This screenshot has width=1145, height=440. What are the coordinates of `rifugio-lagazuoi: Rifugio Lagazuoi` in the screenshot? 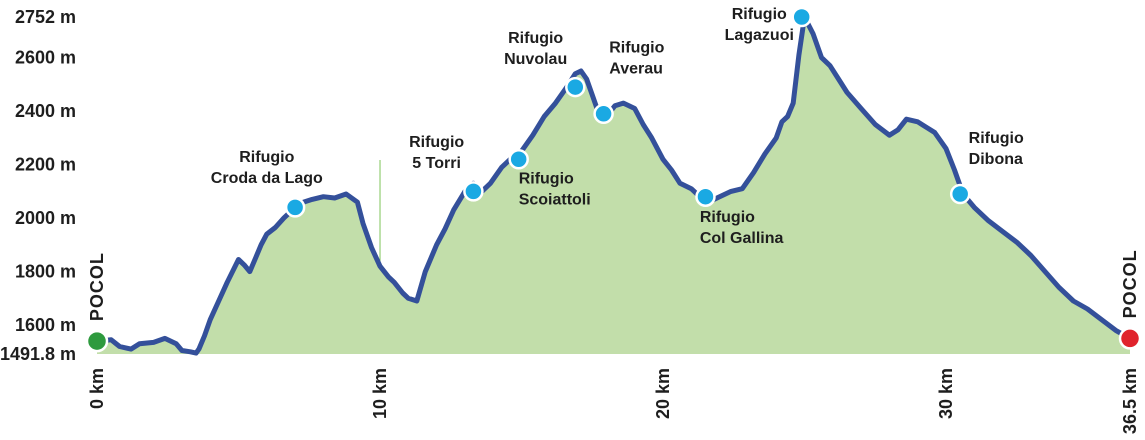 It's located at (768, 25).